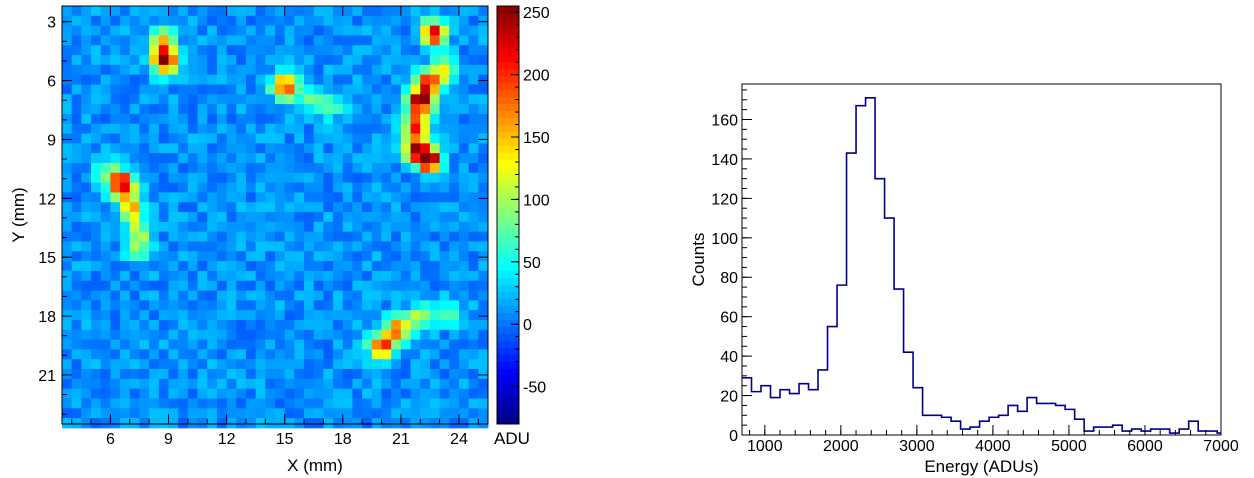 This screenshot has width=1254, height=478. I want to click on histogram-x-tick-label: 3000, so click(917, 446).